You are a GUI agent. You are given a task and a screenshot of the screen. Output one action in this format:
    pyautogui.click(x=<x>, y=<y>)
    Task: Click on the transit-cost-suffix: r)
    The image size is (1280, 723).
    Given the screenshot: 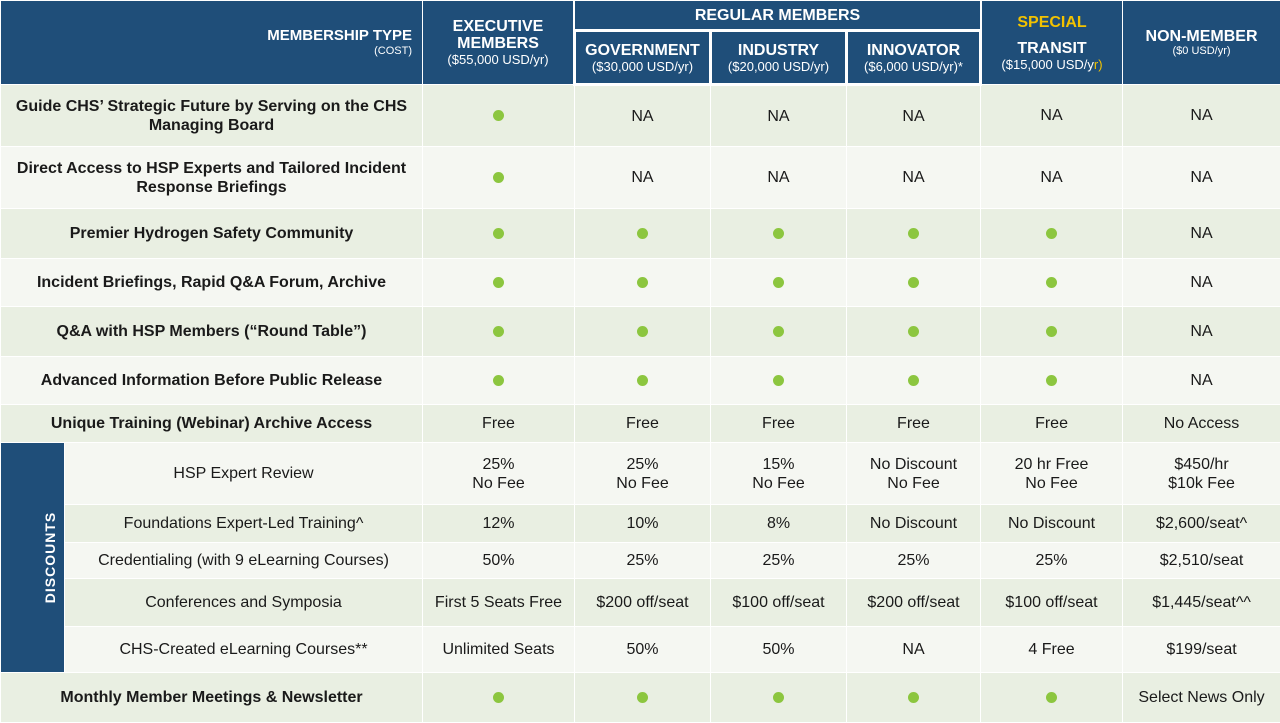 What is the action you would take?
    pyautogui.click(x=1098, y=64)
    